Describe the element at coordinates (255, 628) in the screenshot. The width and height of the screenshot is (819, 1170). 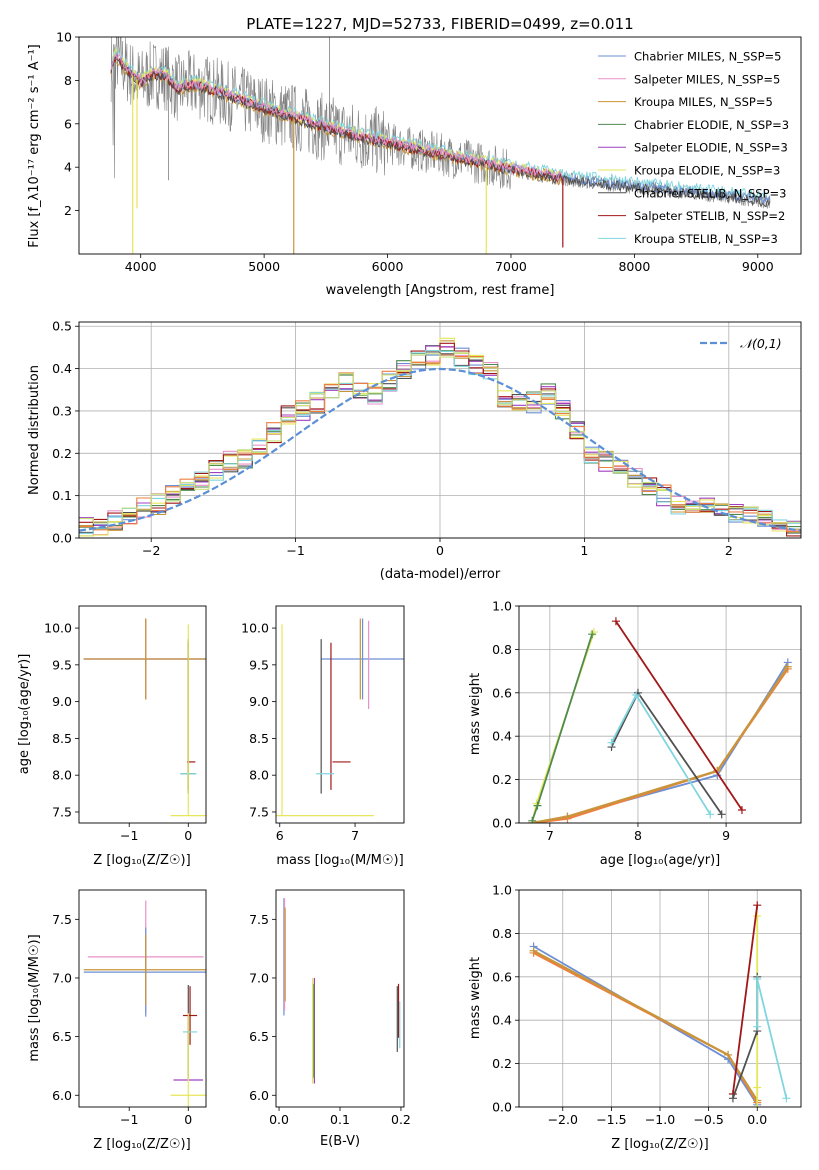
I see `y-tick-label: 10.0` at that location.